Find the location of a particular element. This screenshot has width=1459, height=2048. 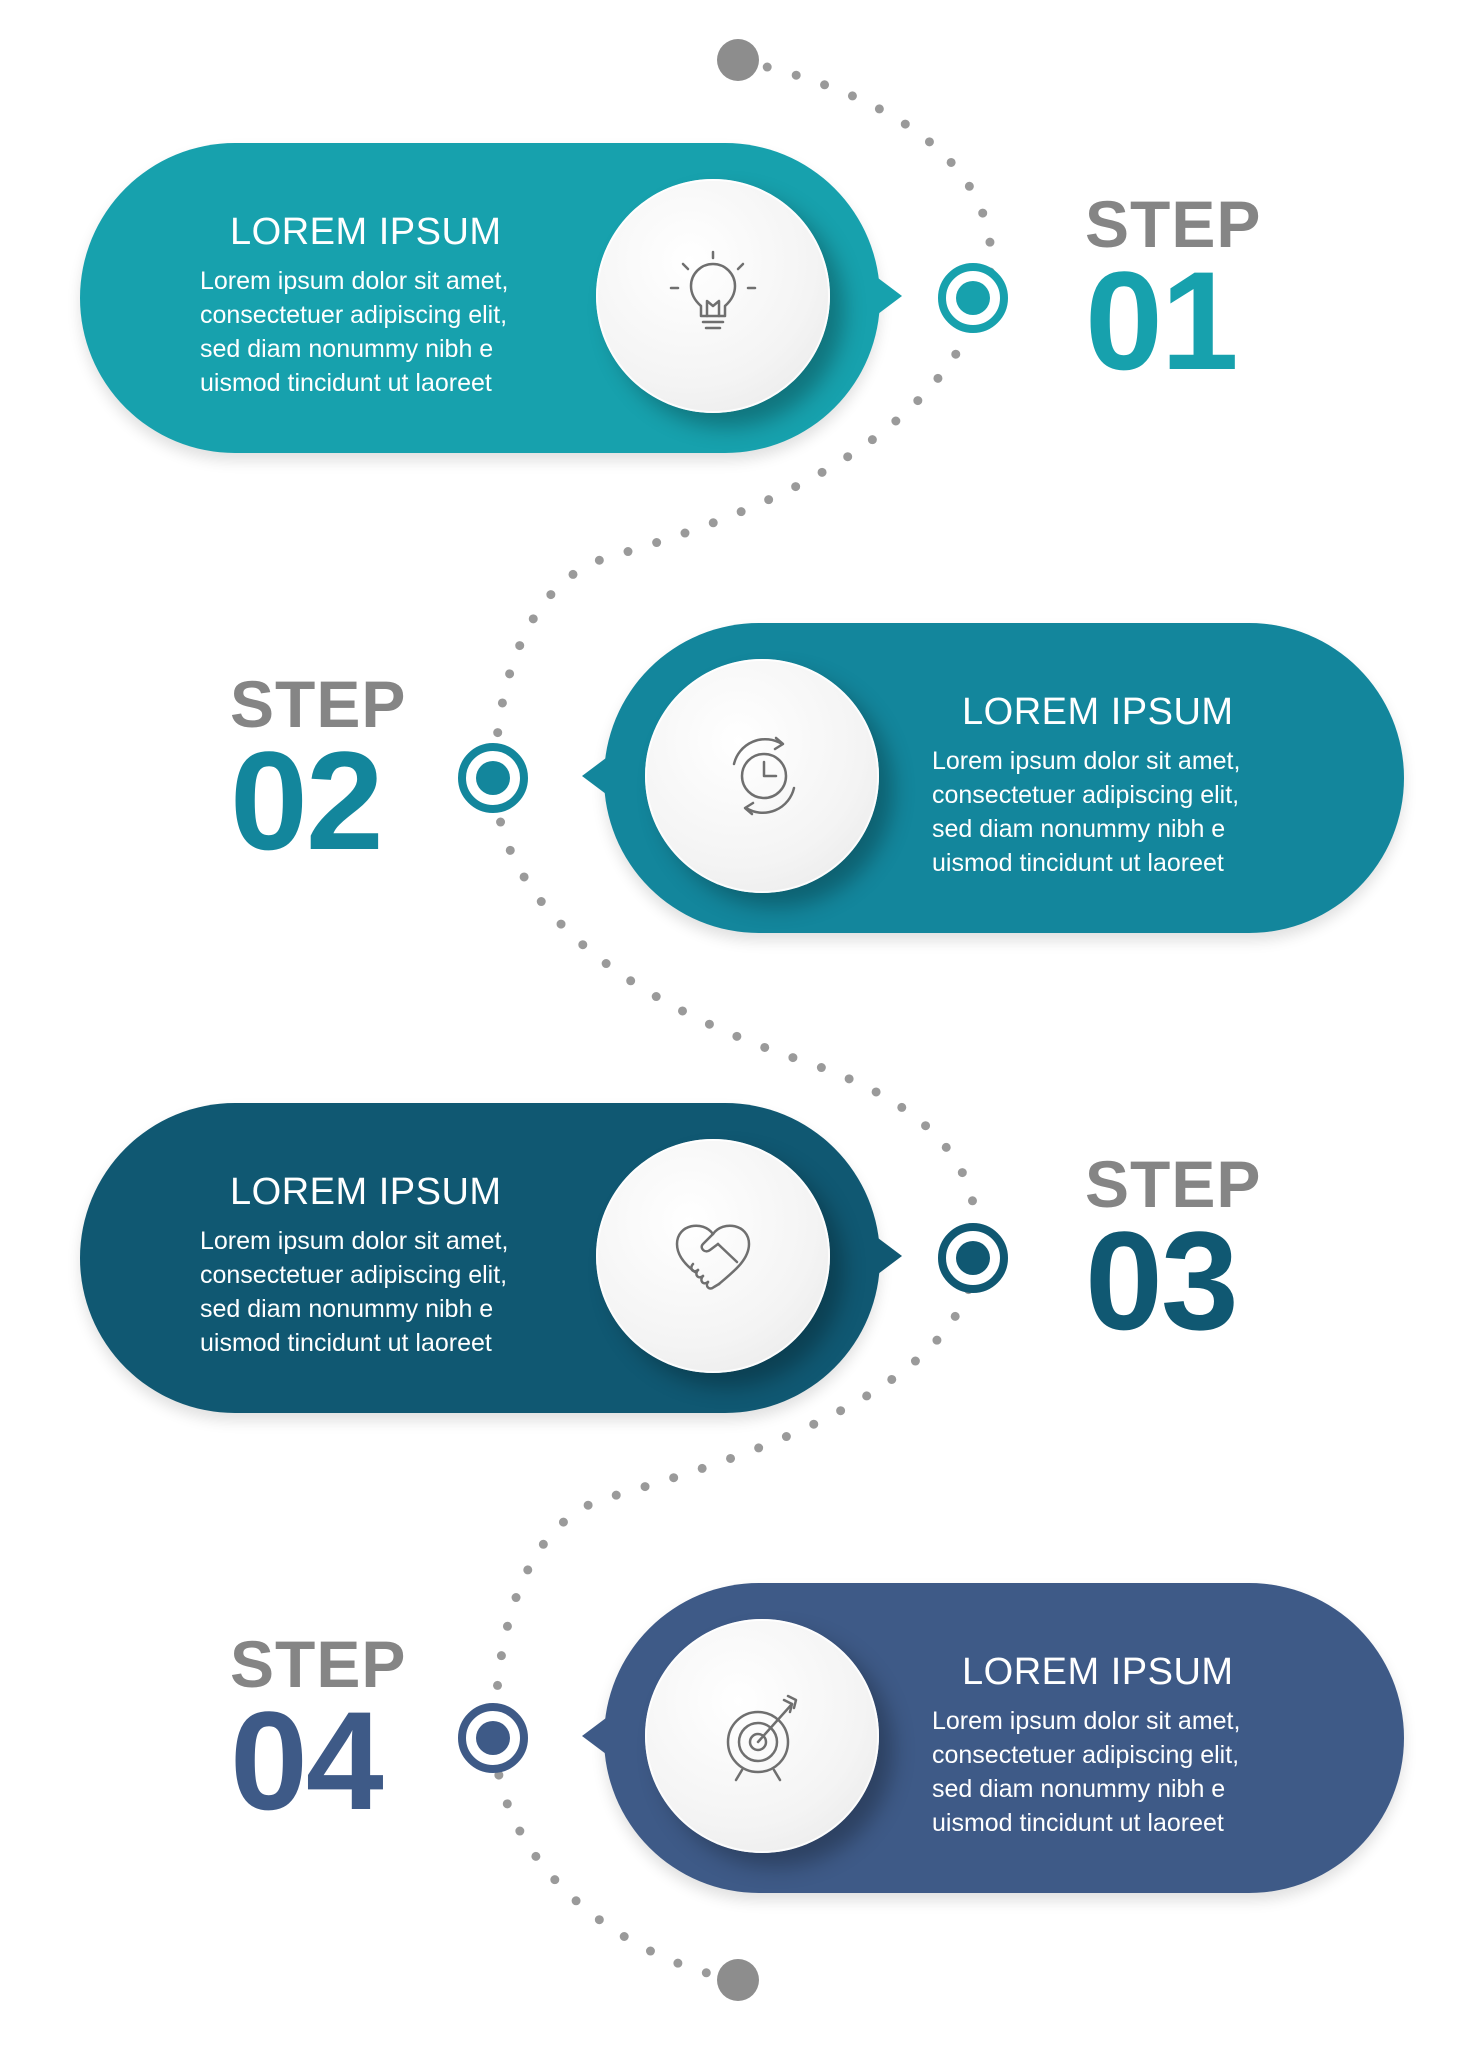

step-1-node is located at coordinates (973, 298).